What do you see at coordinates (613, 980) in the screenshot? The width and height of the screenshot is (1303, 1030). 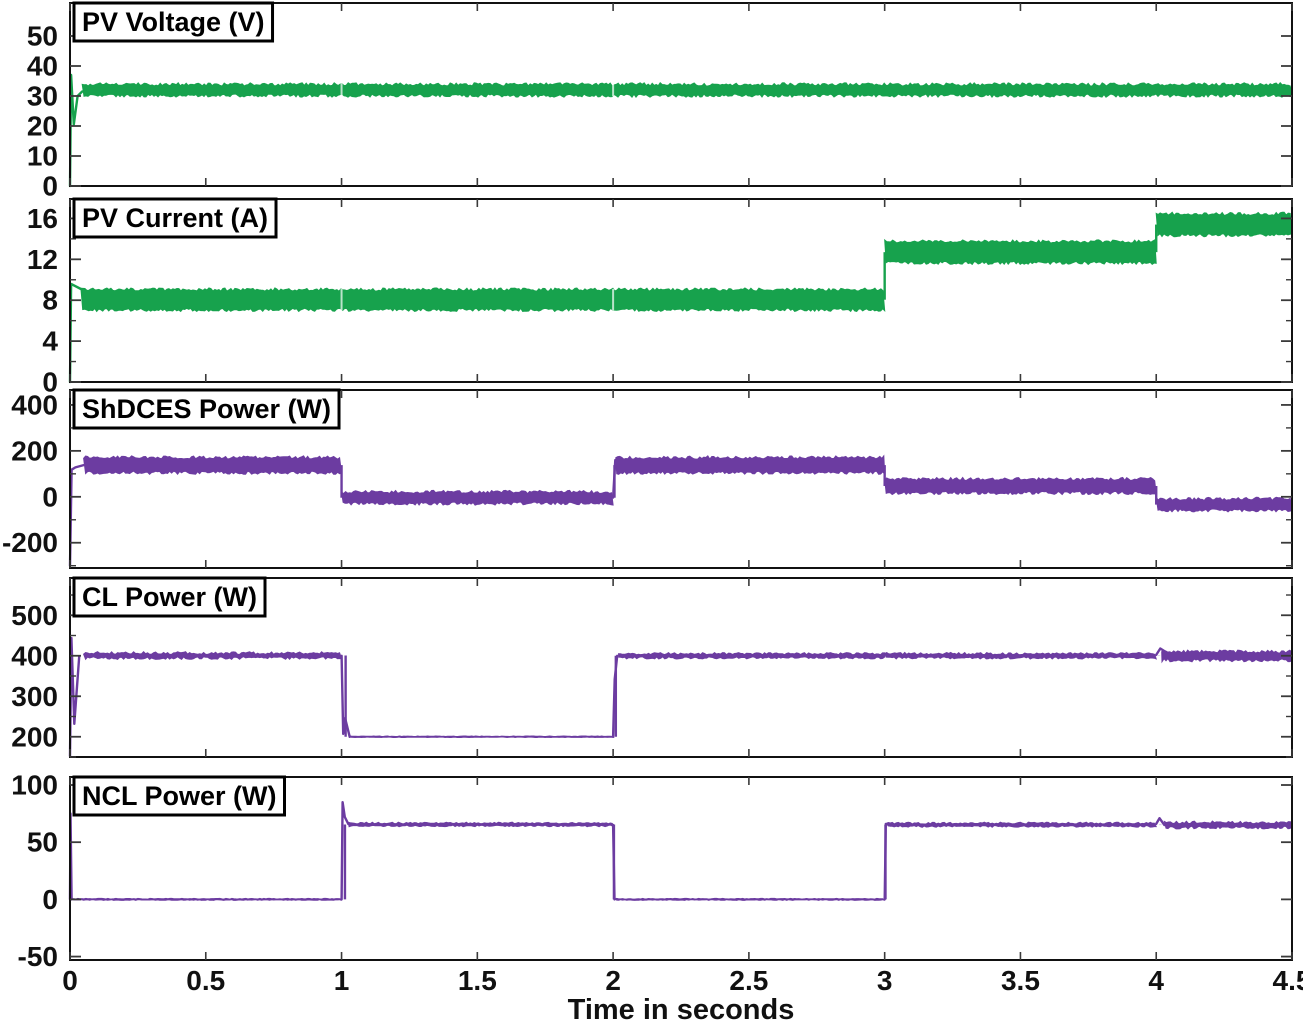 I see `x-tick-label: 2` at bounding box center [613, 980].